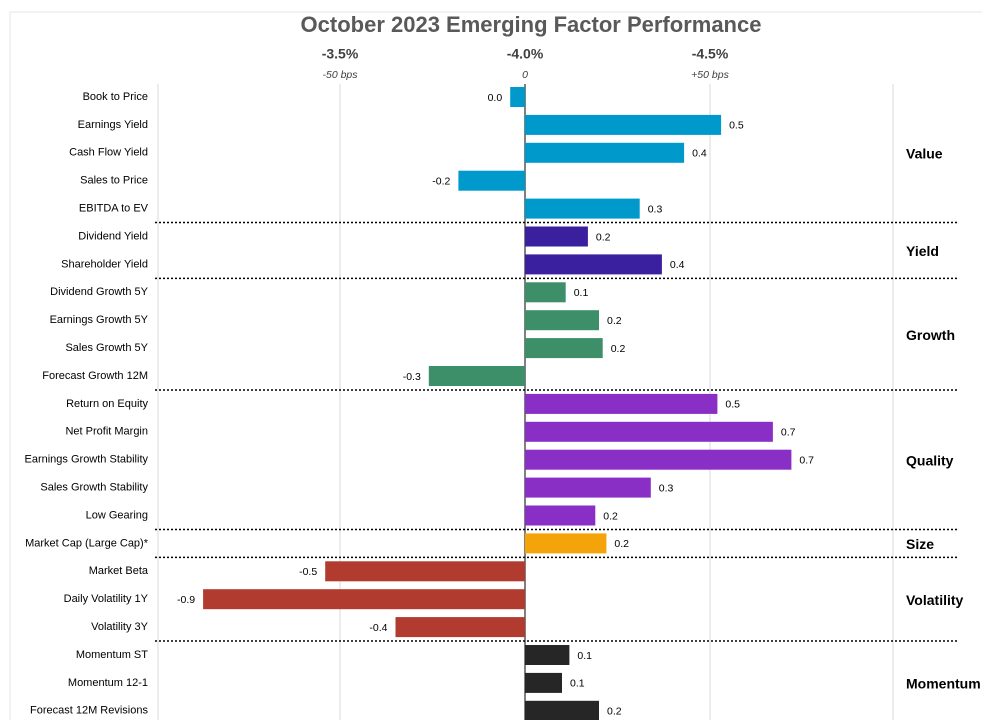 The image size is (982, 720). I want to click on category-label: Volatility 3Y, so click(120, 627).